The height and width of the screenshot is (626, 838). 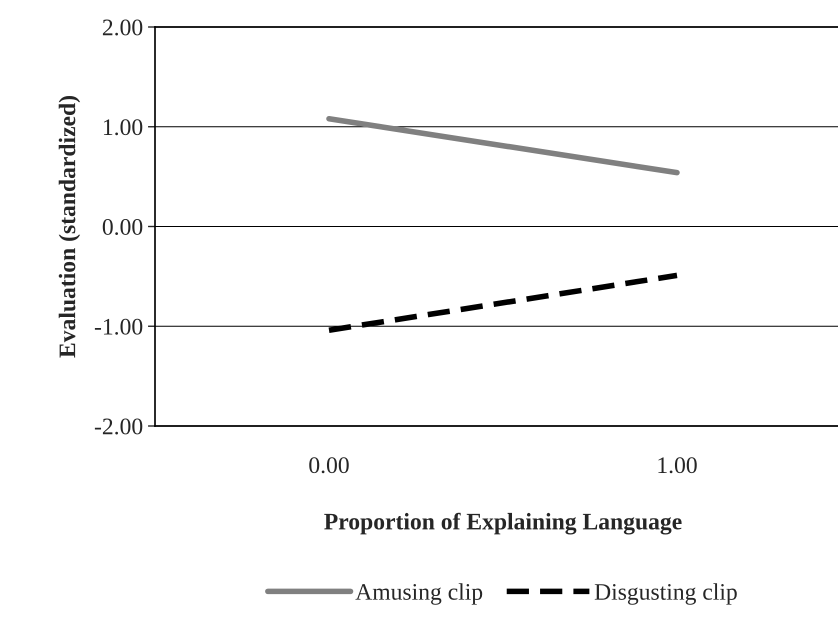 I want to click on legend-label: Disgusting clip, so click(x=665, y=594).